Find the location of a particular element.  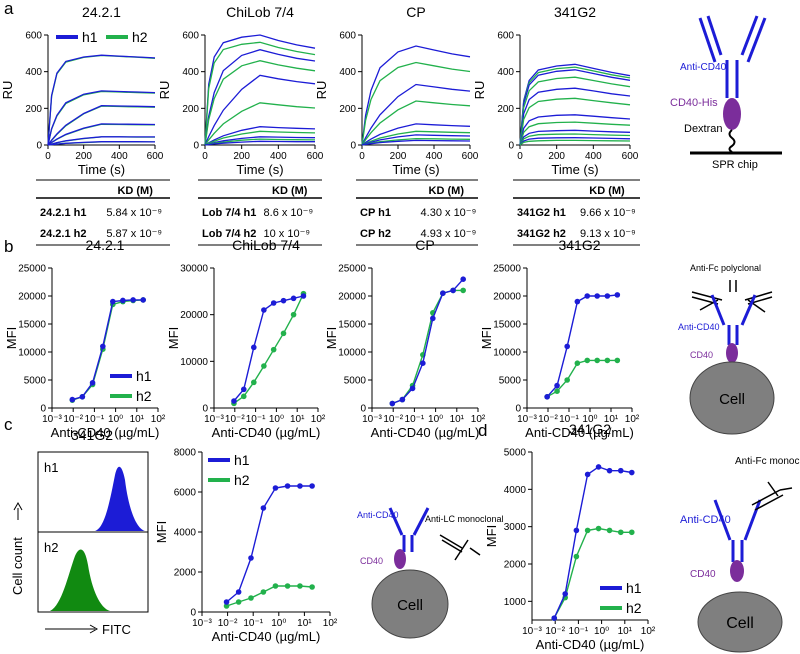

table-header: KD (M) is located at coordinates (447, 191).